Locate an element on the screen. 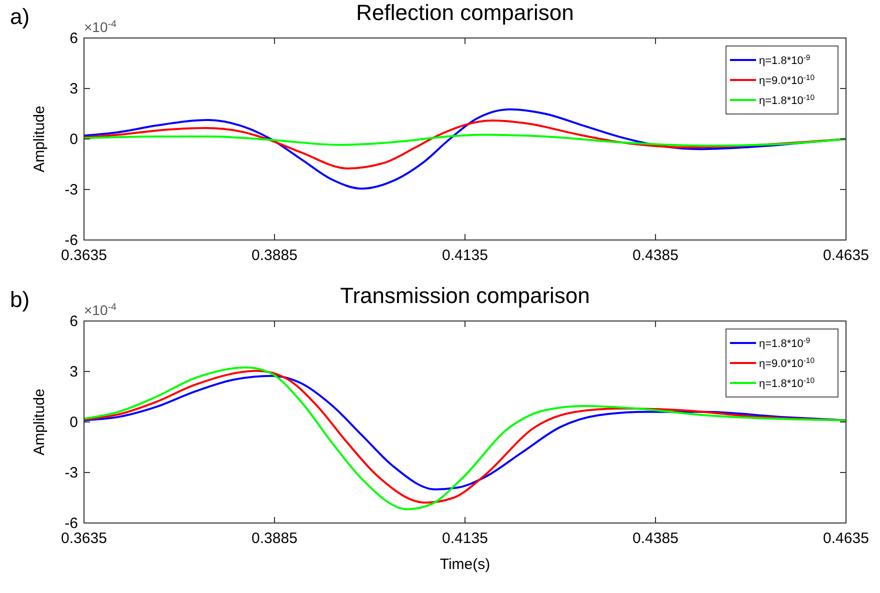 The width and height of the screenshot is (880, 593). chart-title: Reflection comparison is located at coordinates (465, 12).